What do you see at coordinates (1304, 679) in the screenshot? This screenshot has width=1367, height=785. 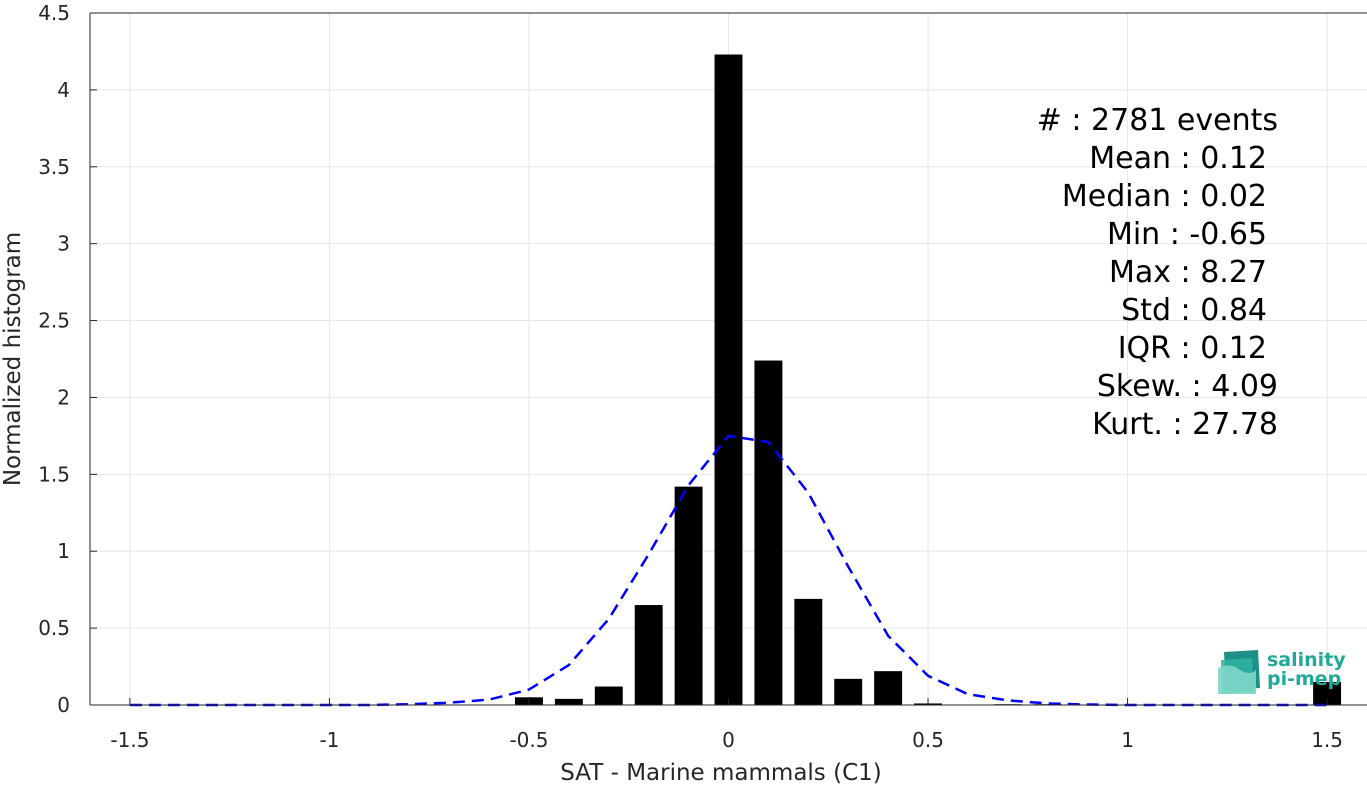 I see `logo-line2: pi-mep` at bounding box center [1304, 679].